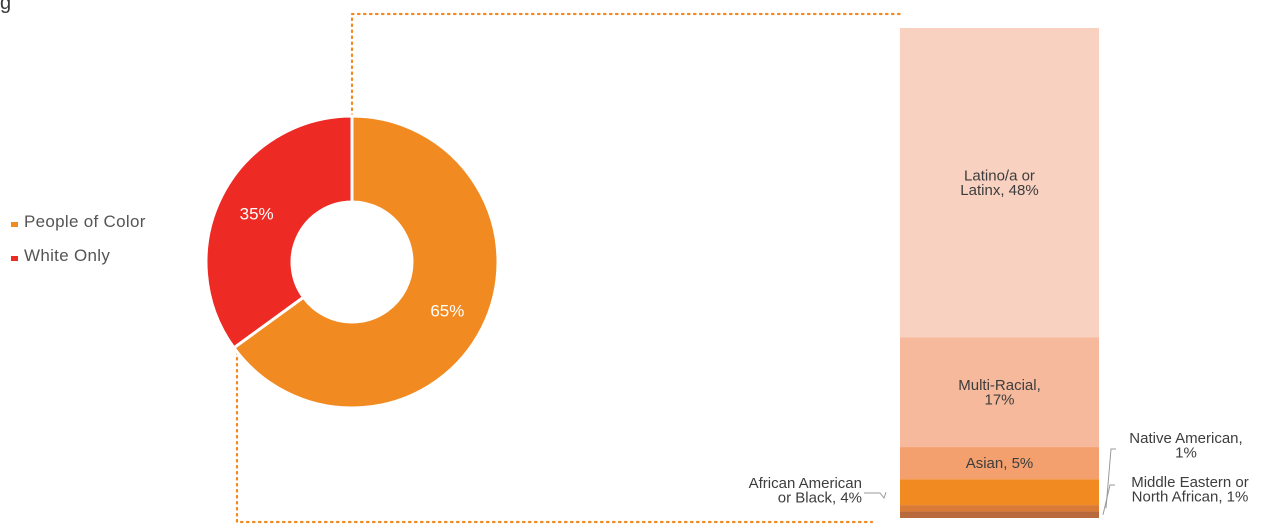 The height and width of the screenshot is (531, 1270). I want to click on stack-label-middle-eastern-or-north-african: Middle Eastern or North African, 1%, so click(1190, 489).